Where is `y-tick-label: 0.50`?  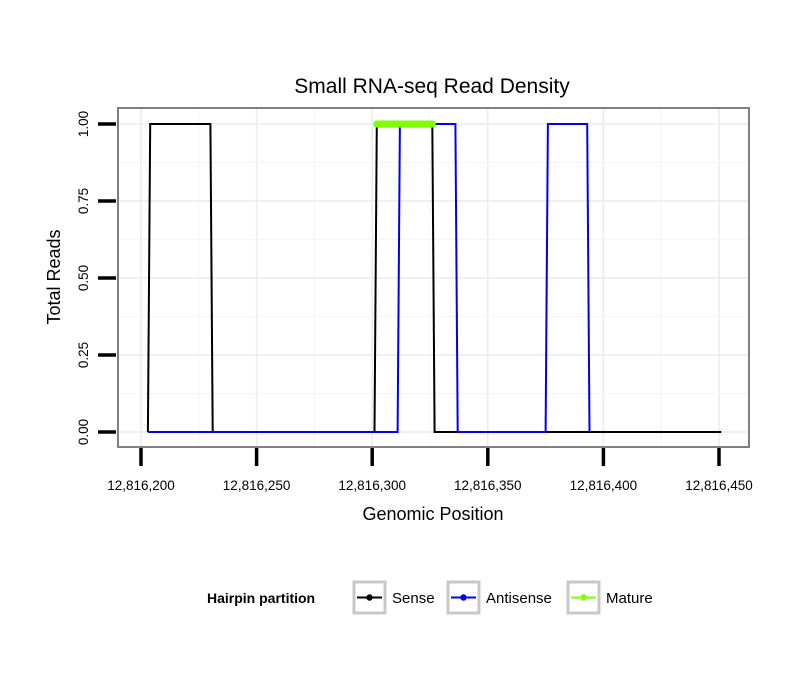 y-tick-label: 0.50 is located at coordinates (83, 278).